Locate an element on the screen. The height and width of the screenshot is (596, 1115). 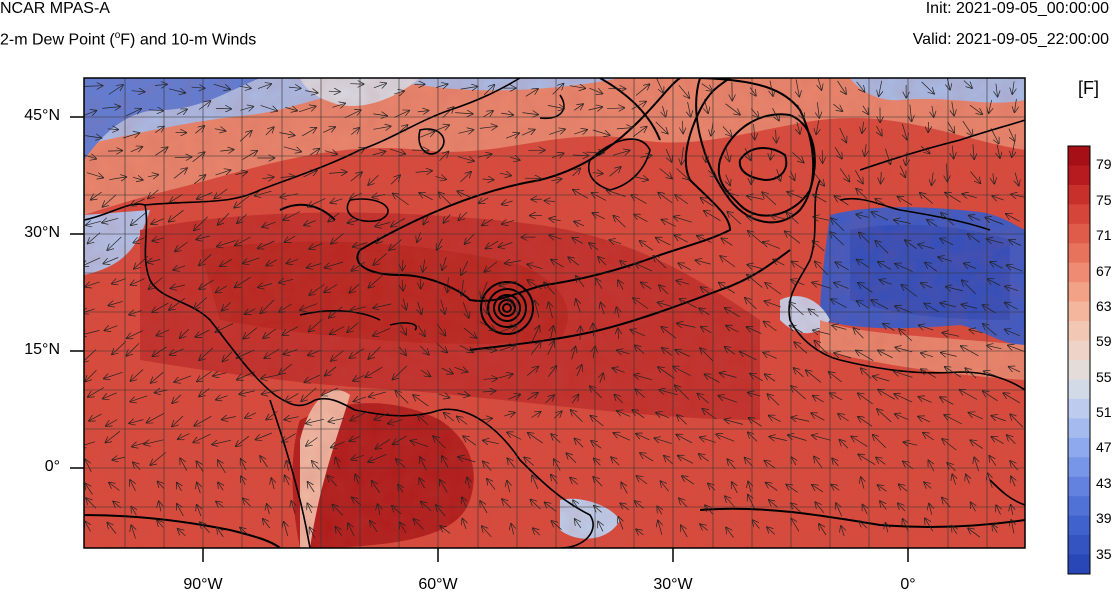
colorbar-swatch is located at coordinates (1079, 272).